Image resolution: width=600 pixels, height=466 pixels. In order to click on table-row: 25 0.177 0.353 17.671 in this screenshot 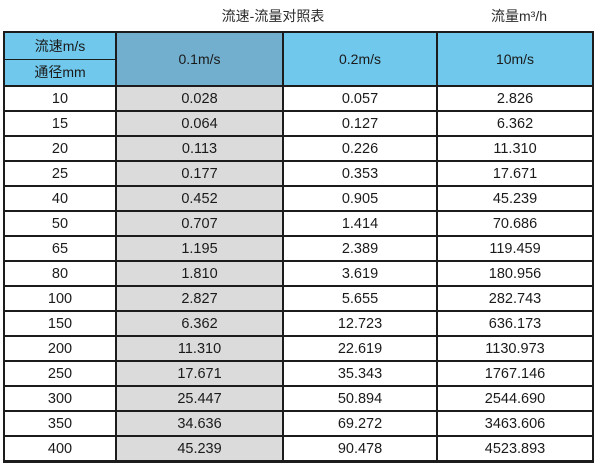, I will do `click(298, 173)`.